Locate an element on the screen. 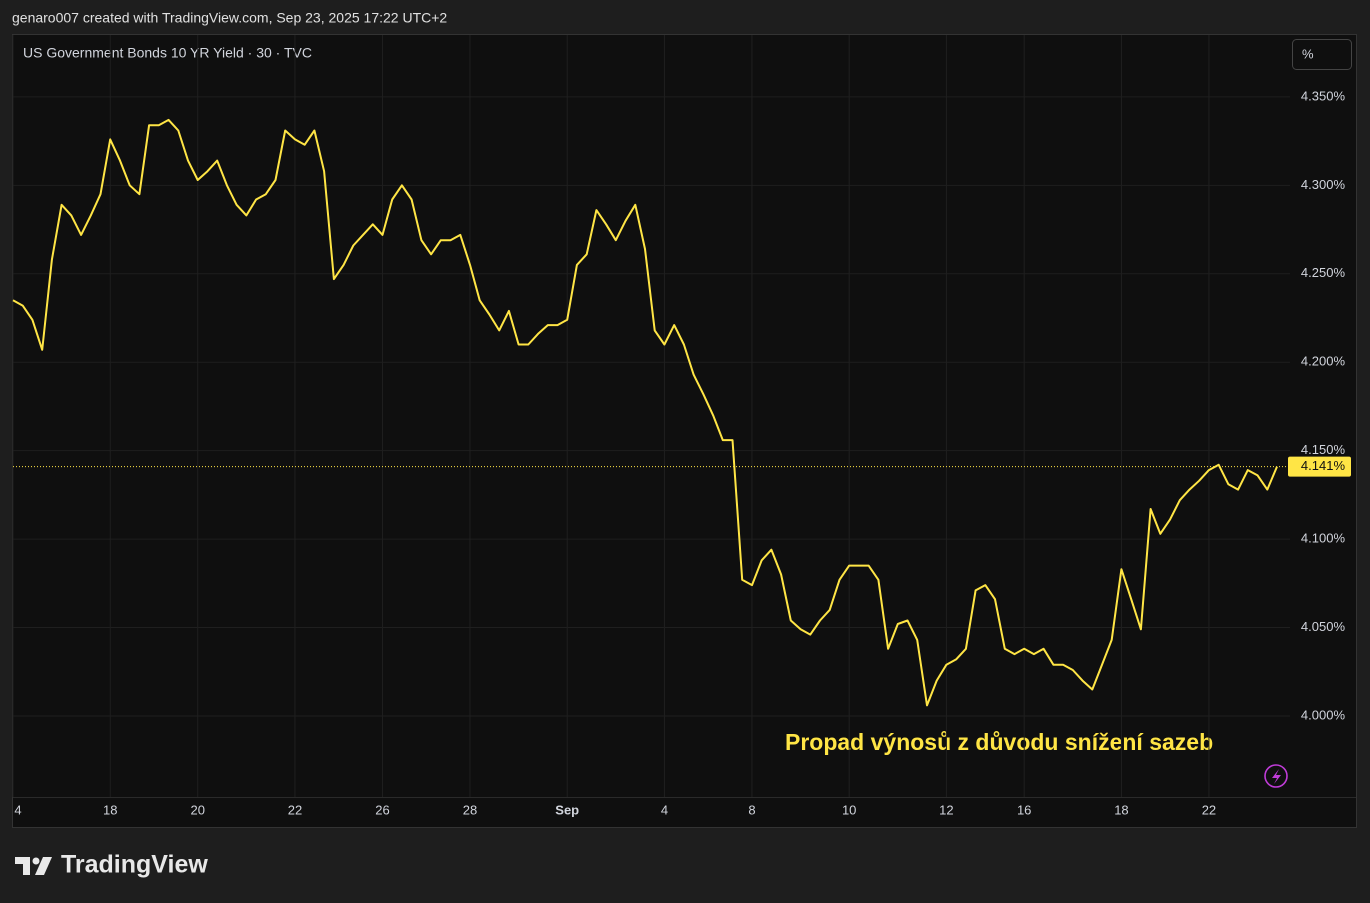 The height and width of the screenshot is (903, 1370). logo-dot is located at coordinates (36, 861).